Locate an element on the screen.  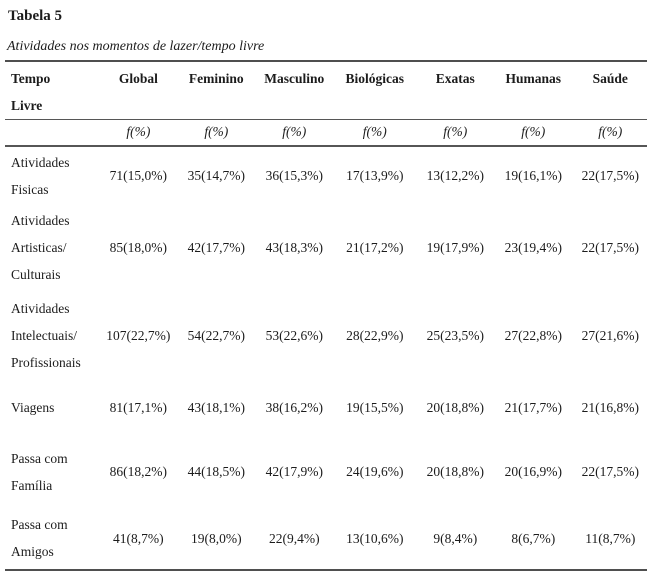
data-cell: 54(22,7%) is located at coordinates (216, 335).